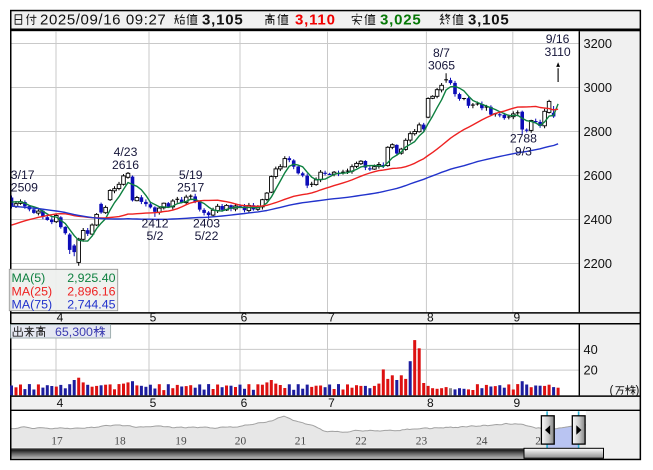 This screenshot has height=470, width=653. I want to click on svg-text: 65,300, so click(74, 332).